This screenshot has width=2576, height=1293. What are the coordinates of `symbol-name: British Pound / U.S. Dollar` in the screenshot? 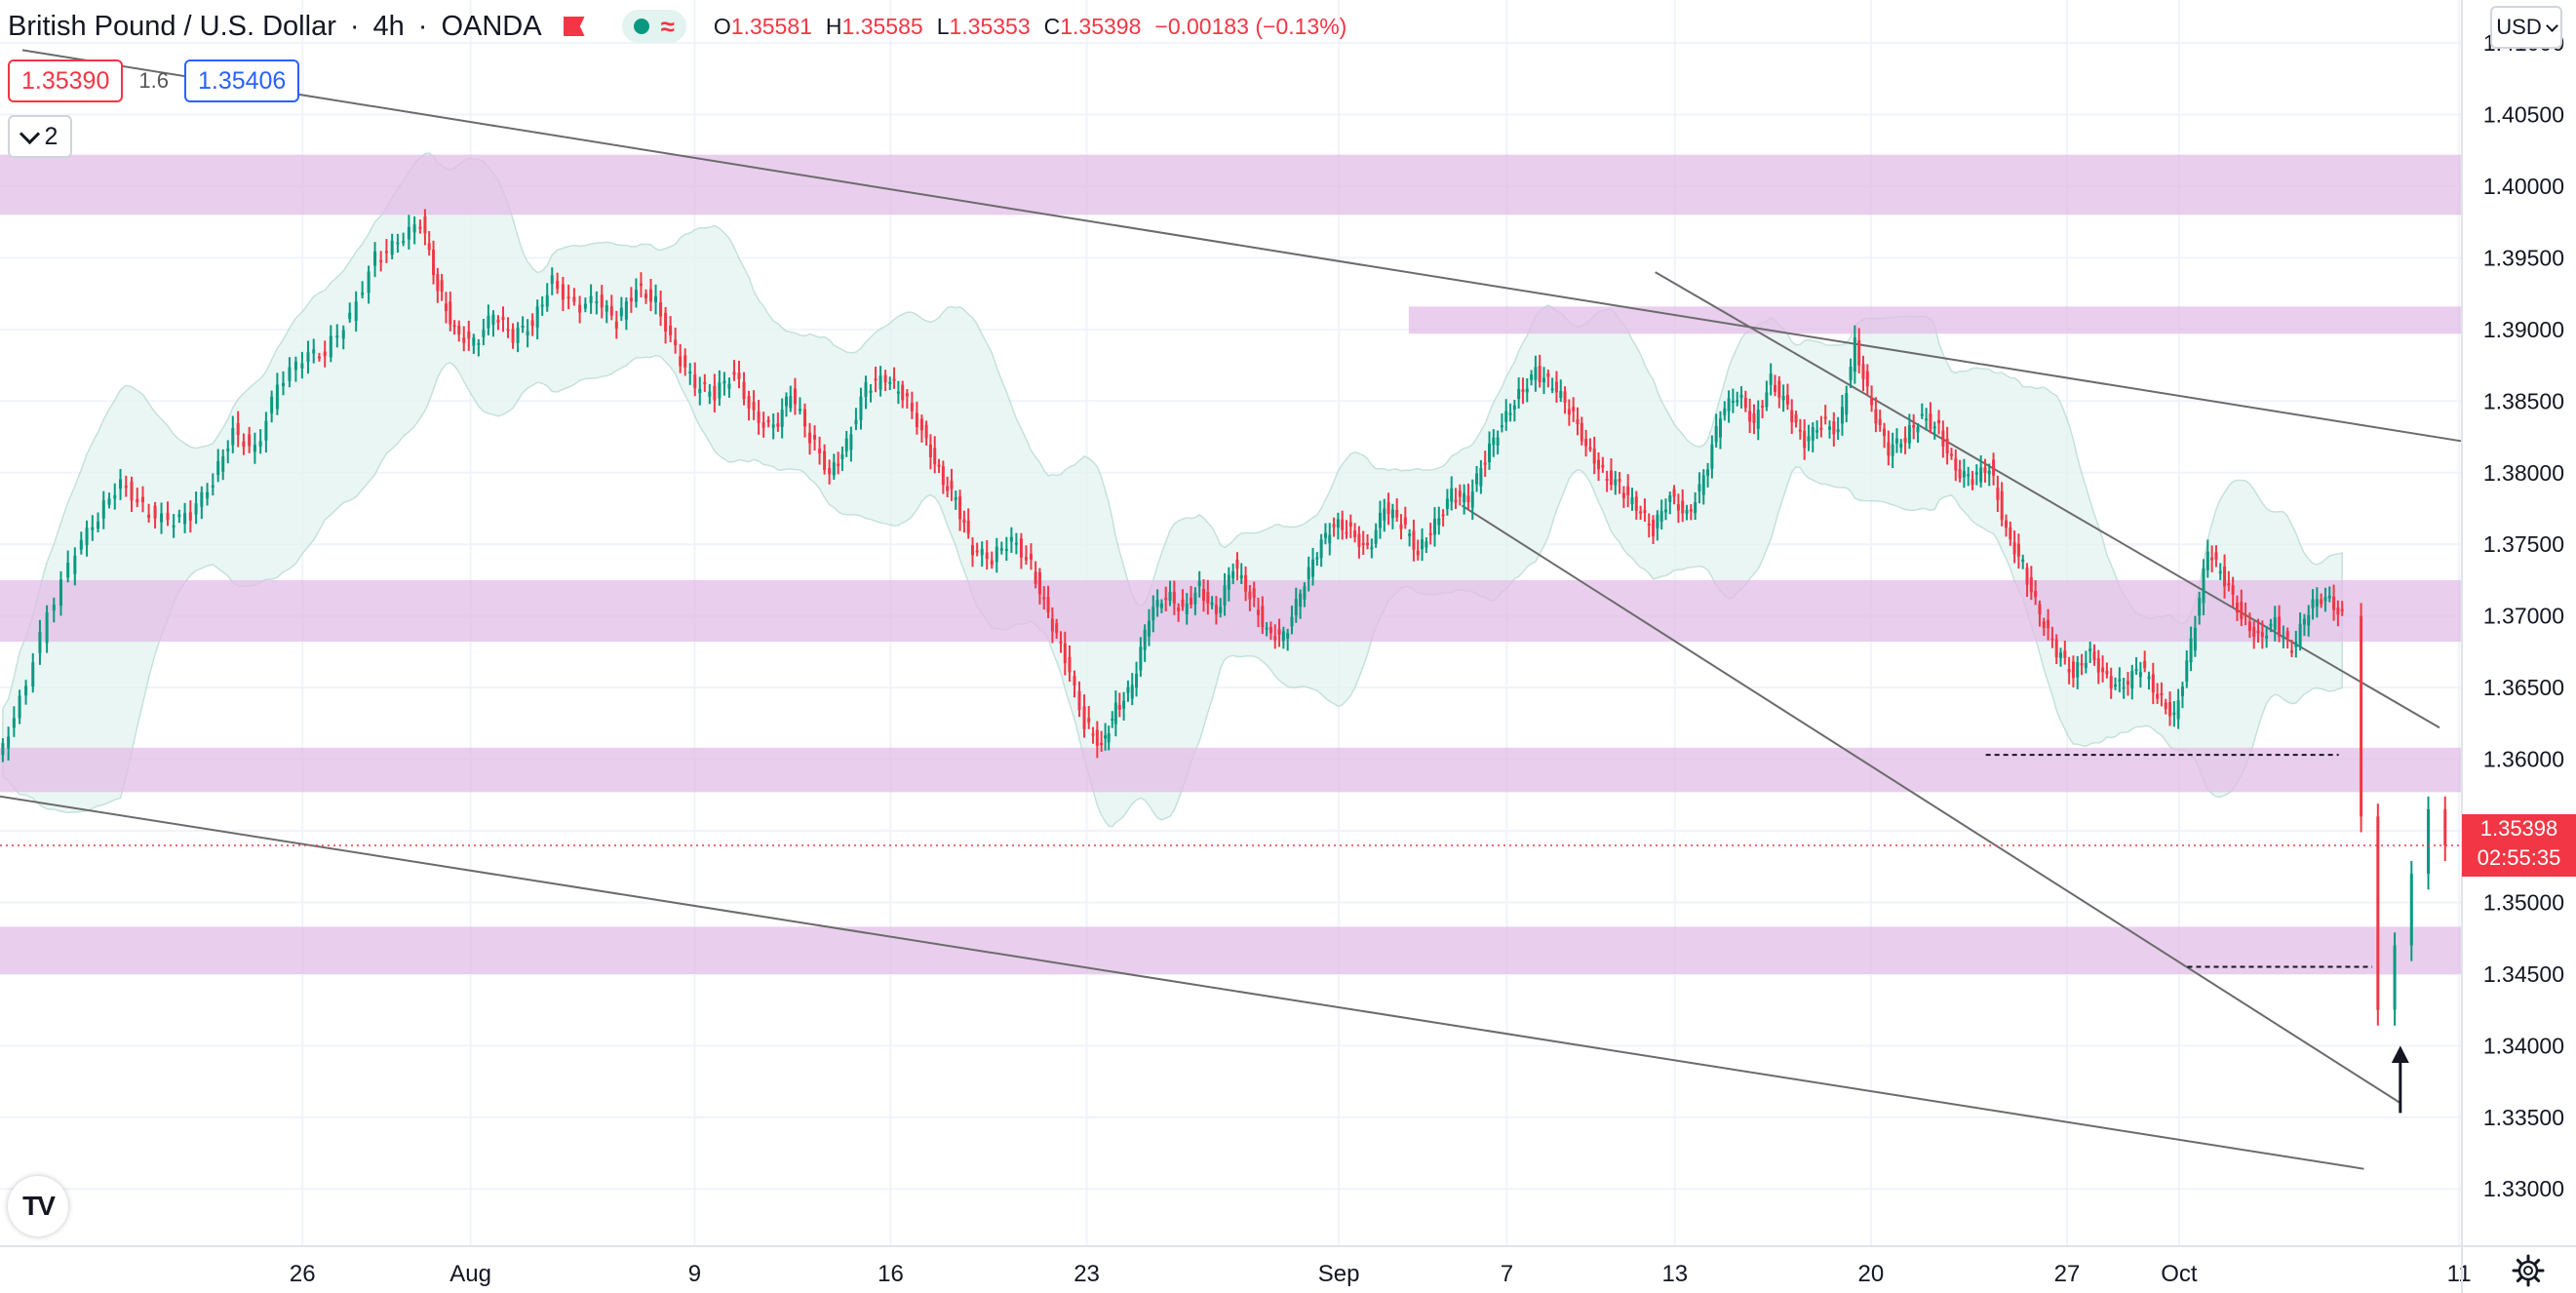 It's located at (172, 26).